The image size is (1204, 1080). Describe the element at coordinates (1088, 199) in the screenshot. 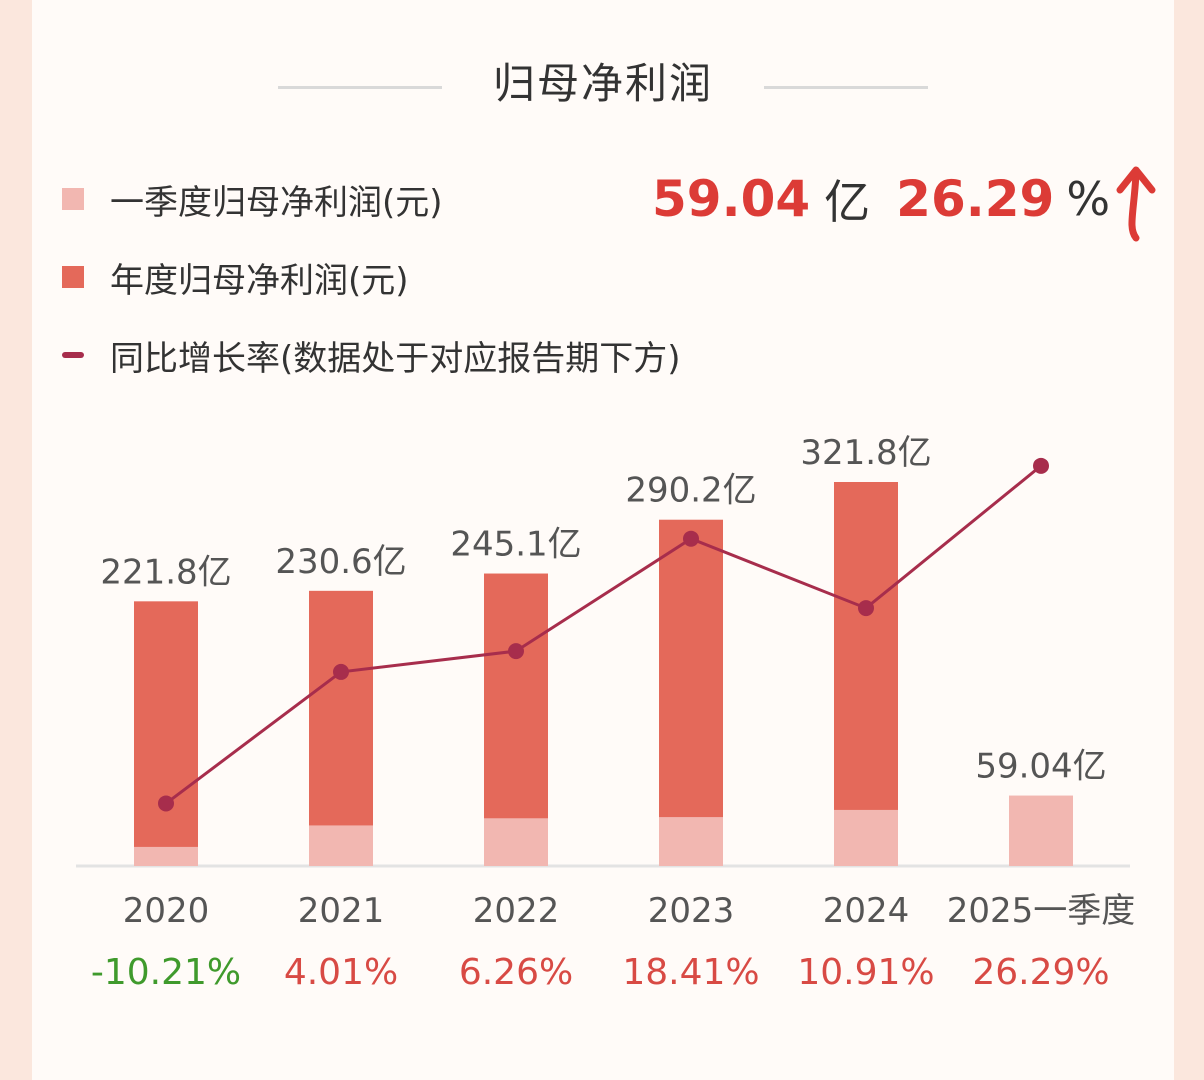

I see `headline-percent-sign: %` at that location.